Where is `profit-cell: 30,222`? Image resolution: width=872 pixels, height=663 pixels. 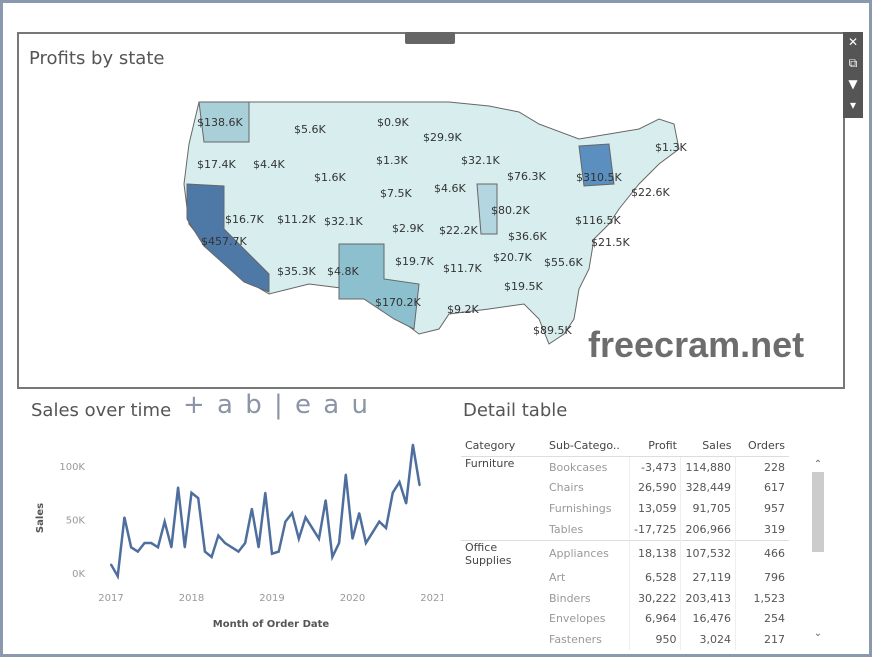
profit-cell: 30,222 is located at coordinates (654, 598).